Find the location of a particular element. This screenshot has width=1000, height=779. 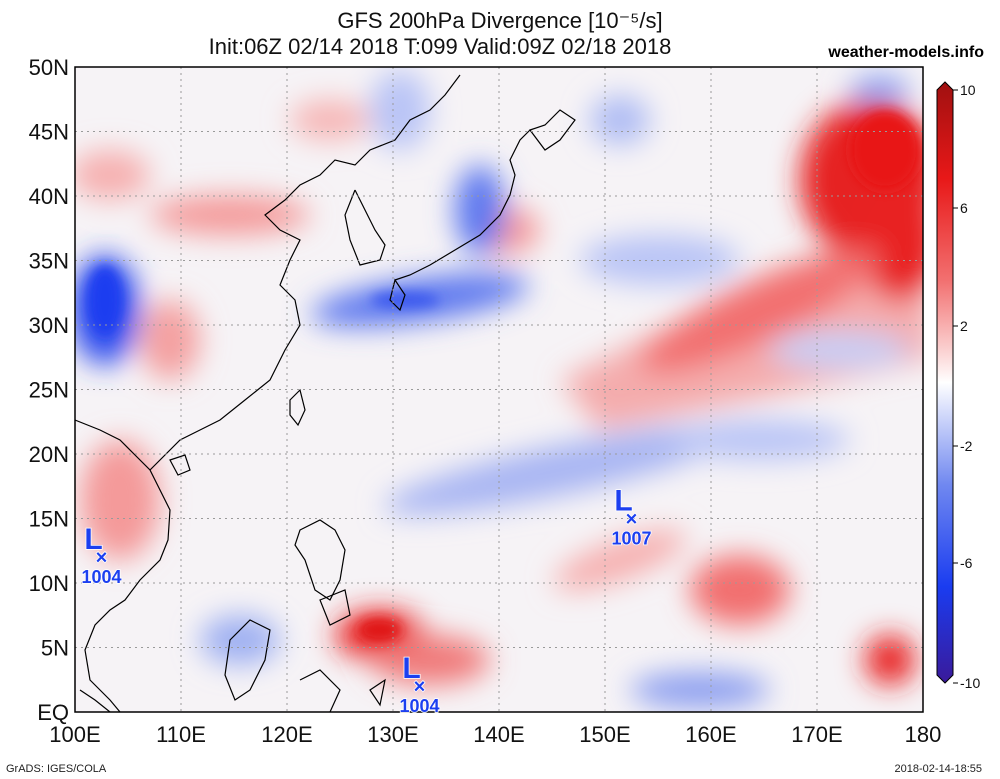

lat-label: 5N is located at coordinates (55, 648).